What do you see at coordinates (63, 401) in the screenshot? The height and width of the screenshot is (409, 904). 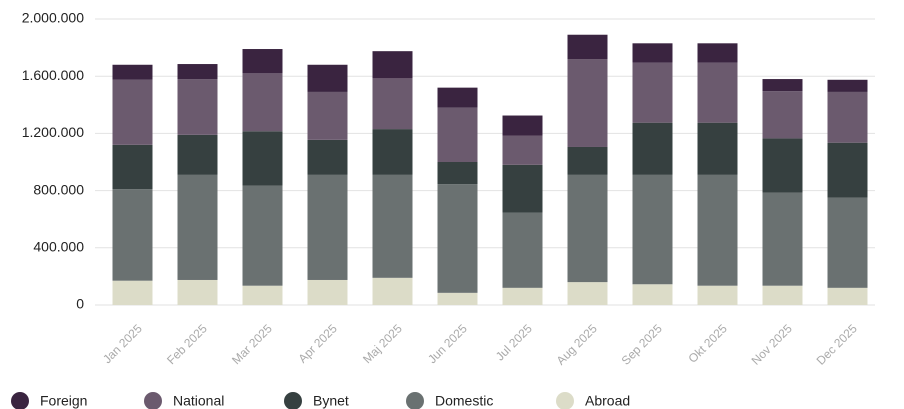 I see `legend-label: Foreign` at bounding box center [63, 401].